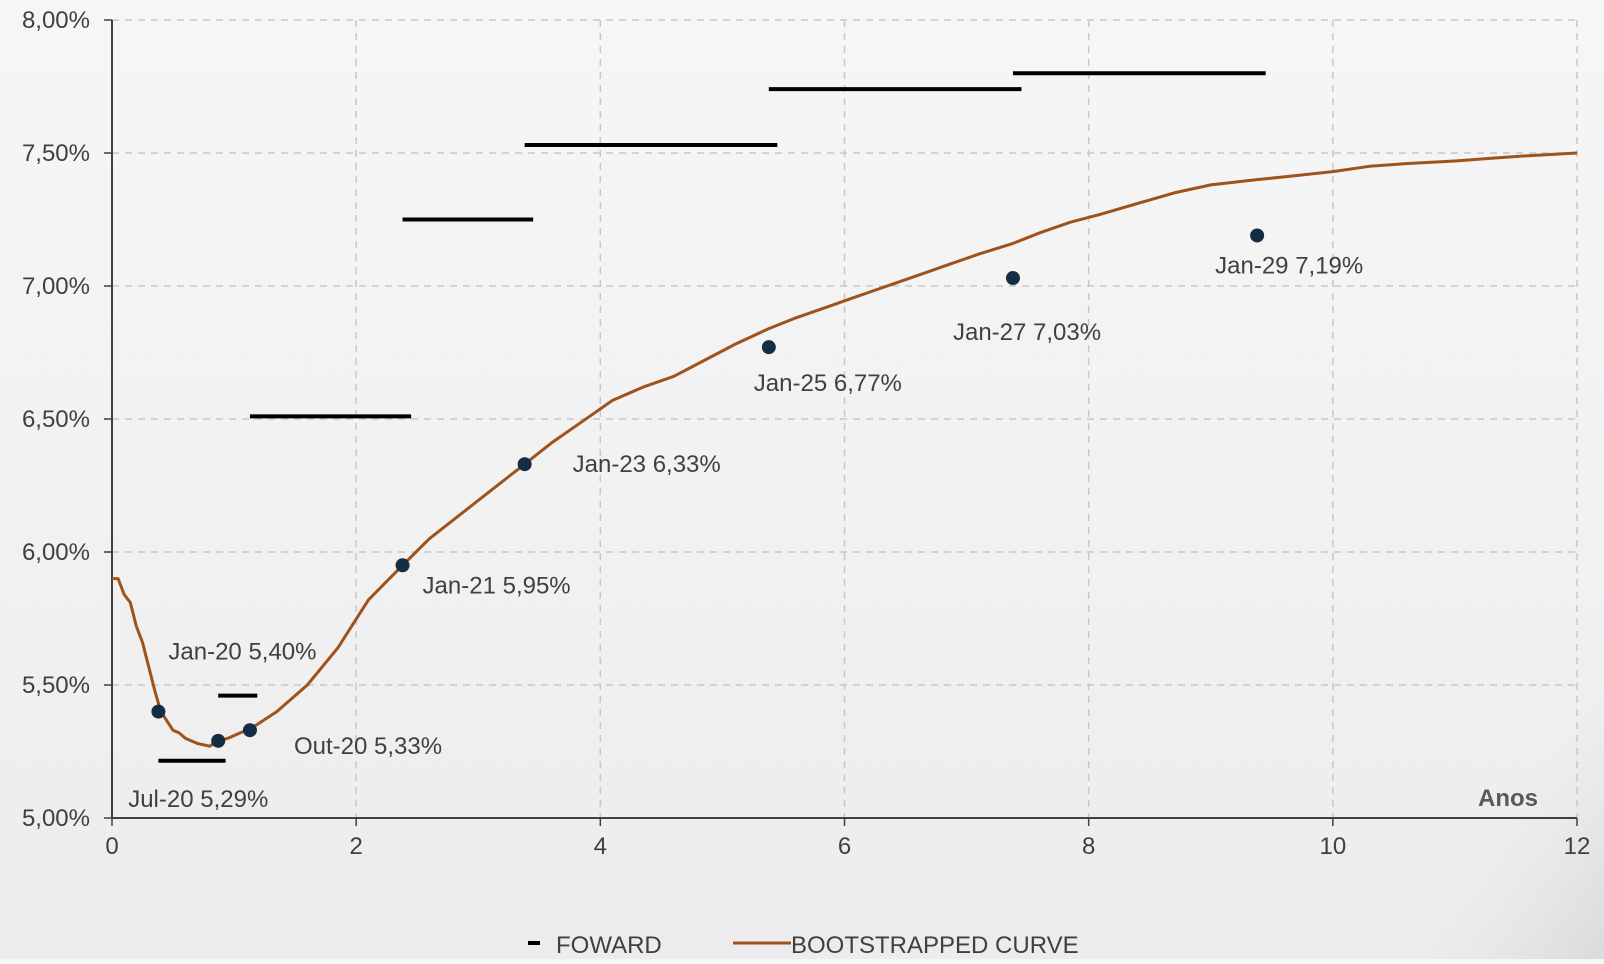 This screenshot has height=964, width=1604. What do you see at coordinates (1289, 265) in the screenshot?
I see `data-point-label: Jan-29 7,19%` at bounding box center [1289, 265].